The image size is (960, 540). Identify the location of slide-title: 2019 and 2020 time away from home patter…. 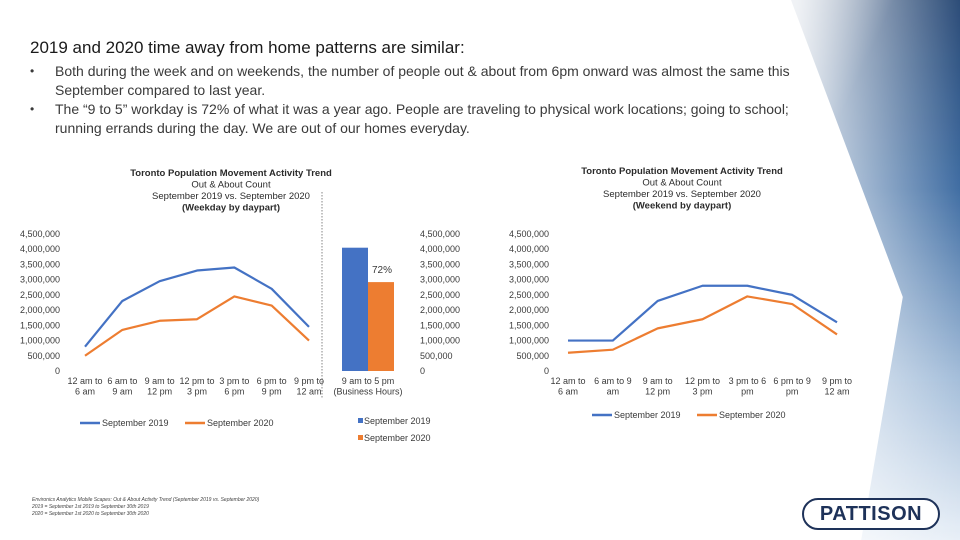
(247, 47).